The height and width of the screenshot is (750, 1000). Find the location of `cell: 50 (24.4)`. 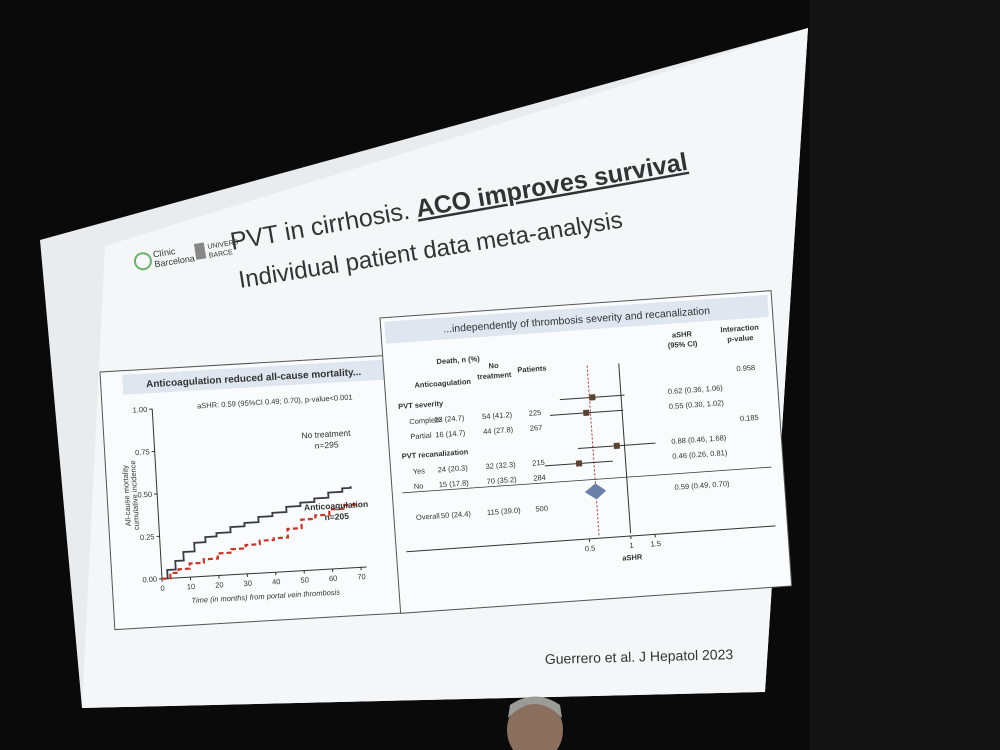

cell: 50 (24.4) is located at coordinates (456, 514).